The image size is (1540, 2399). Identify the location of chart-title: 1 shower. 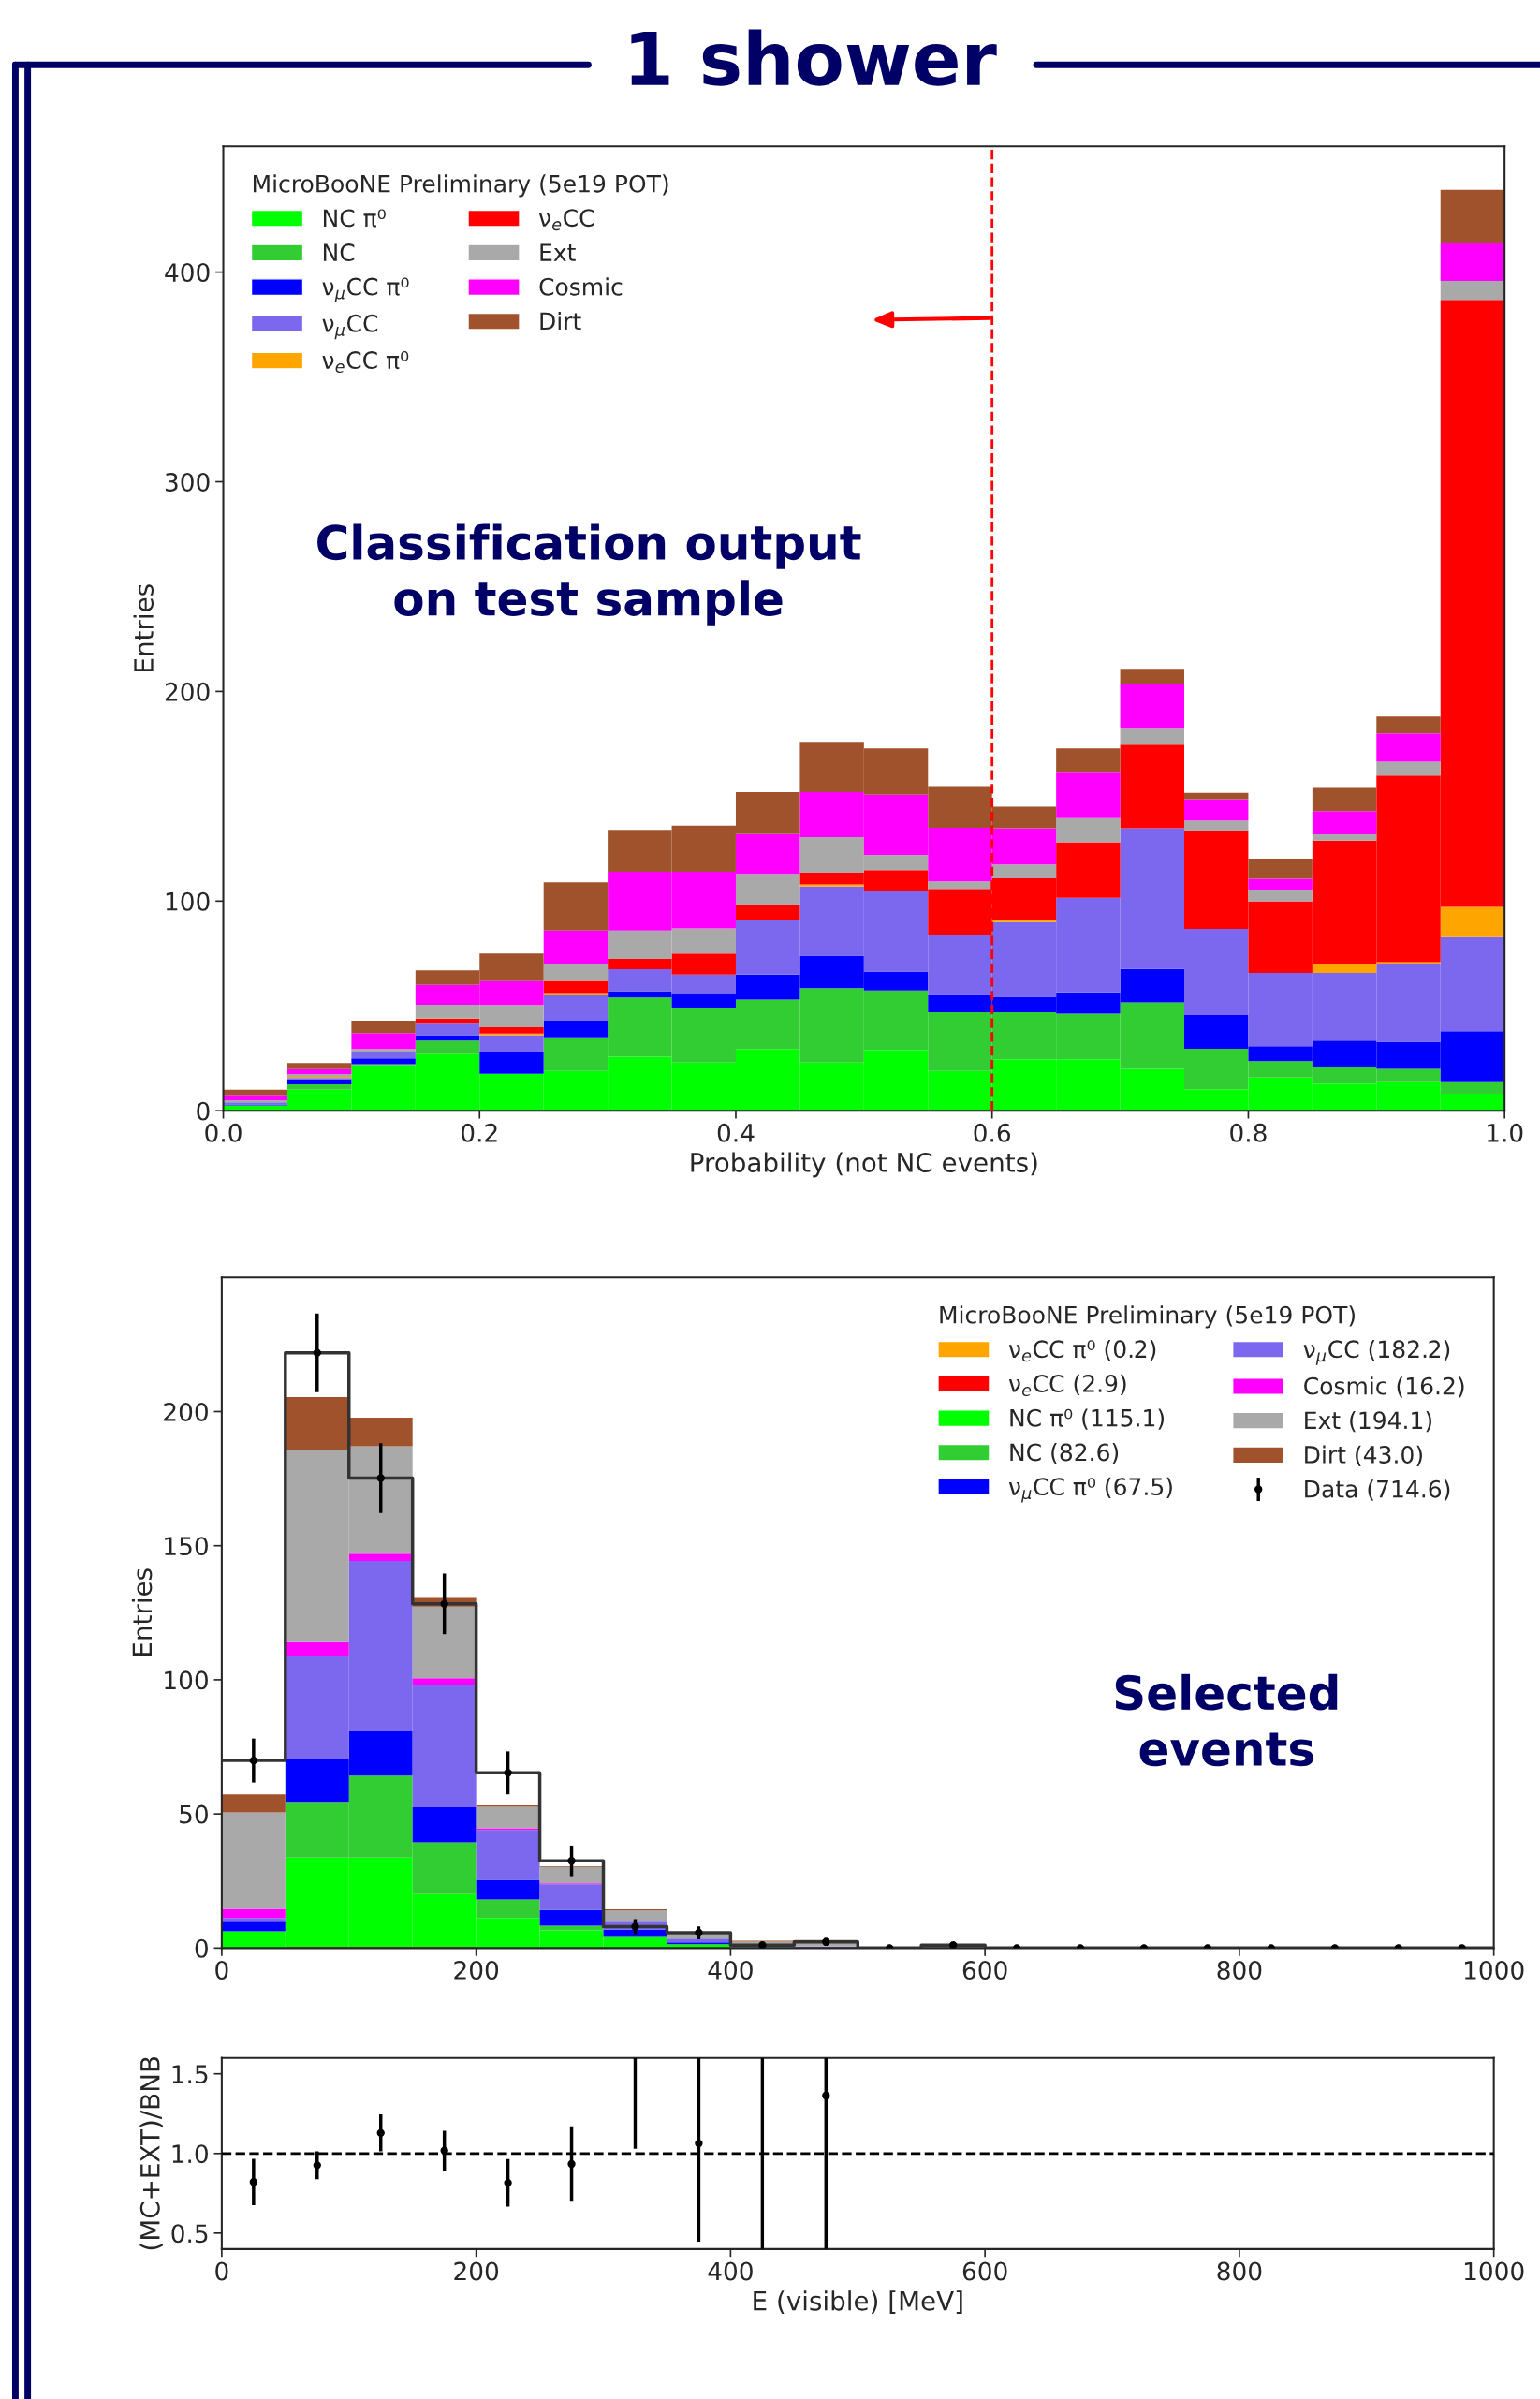
(814, 57).